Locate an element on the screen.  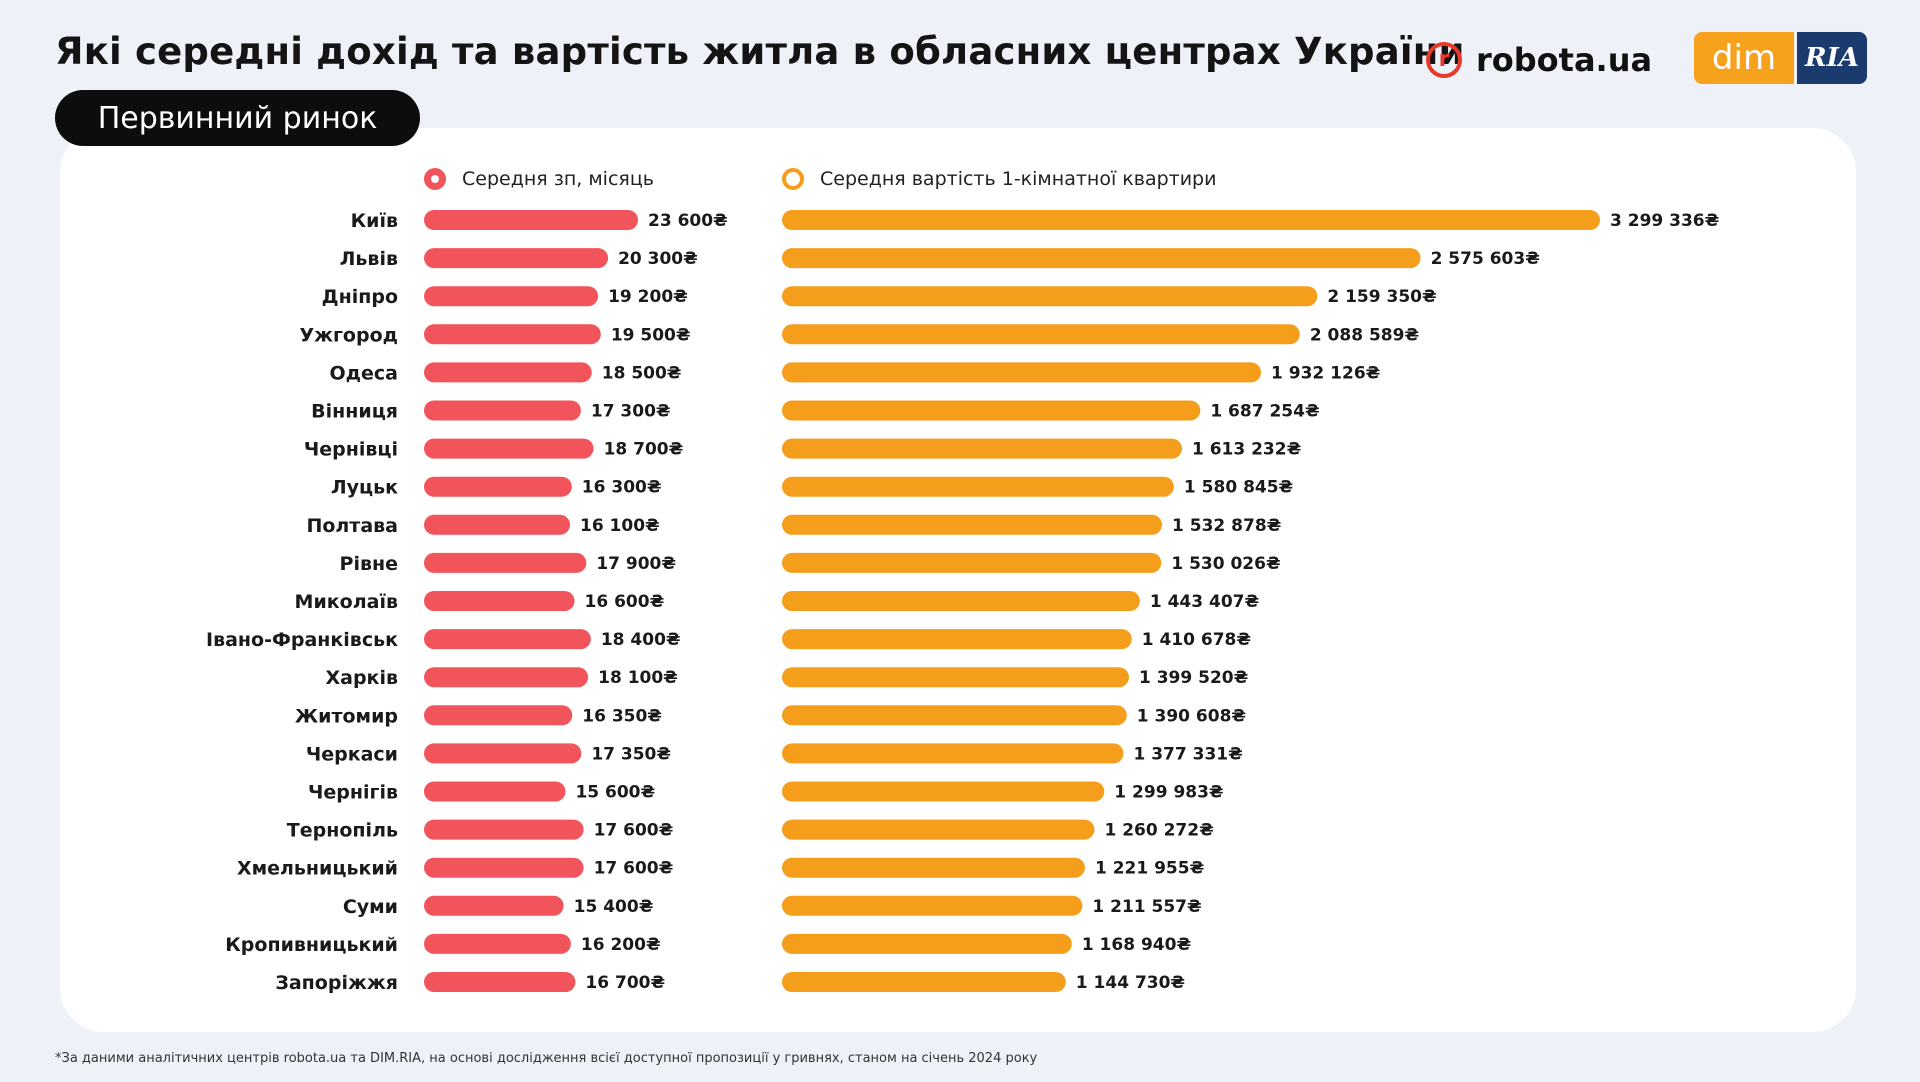
category-label: Дніпро is located at coordinates (360, 297).